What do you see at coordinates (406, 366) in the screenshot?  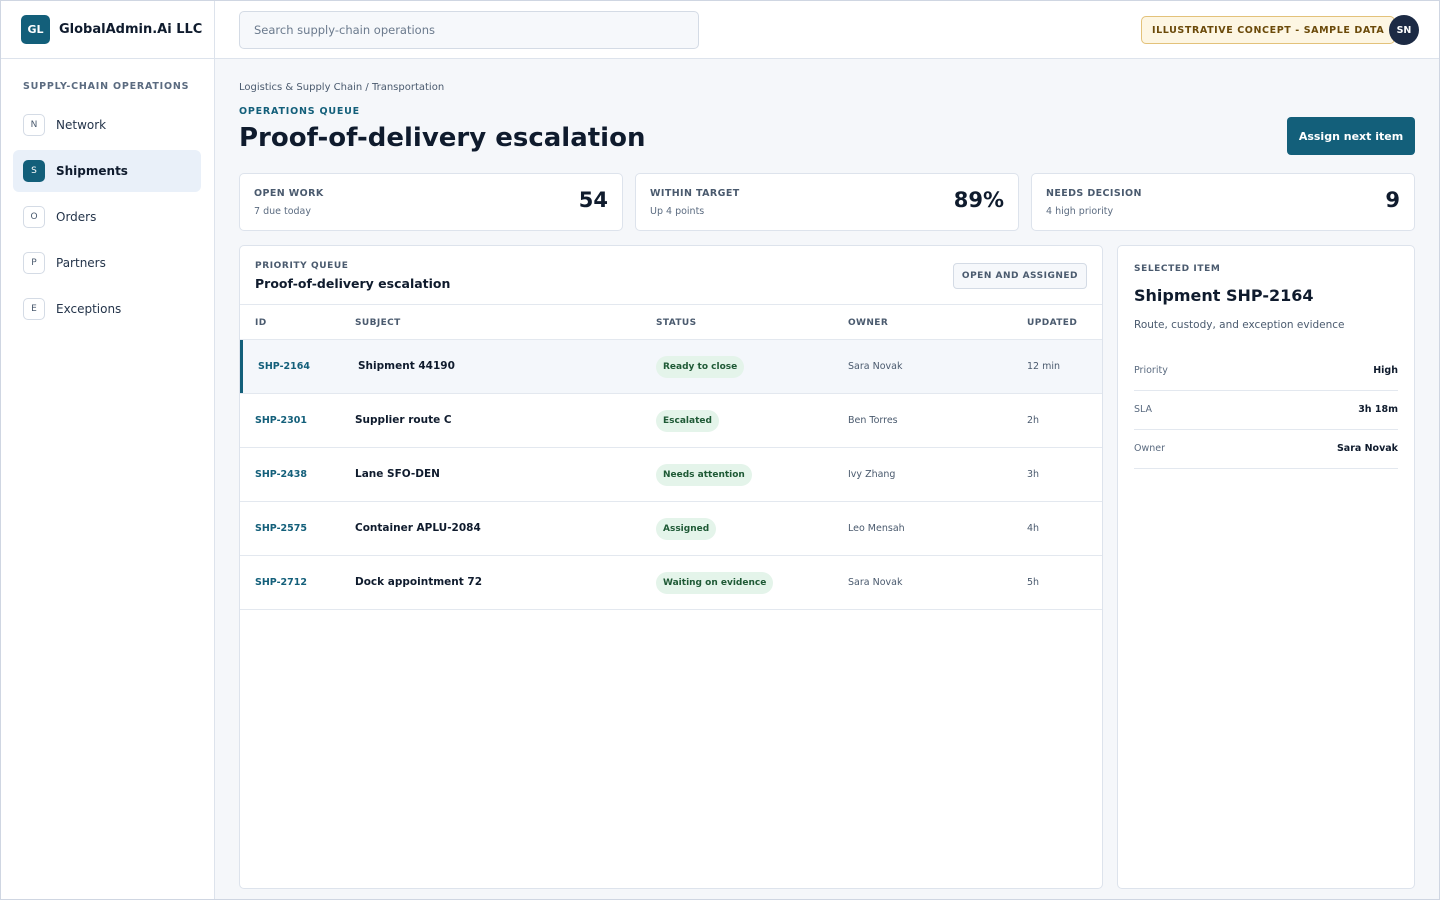 I see `row-subject: Shipment 44190` at bounding box center [406, 366].